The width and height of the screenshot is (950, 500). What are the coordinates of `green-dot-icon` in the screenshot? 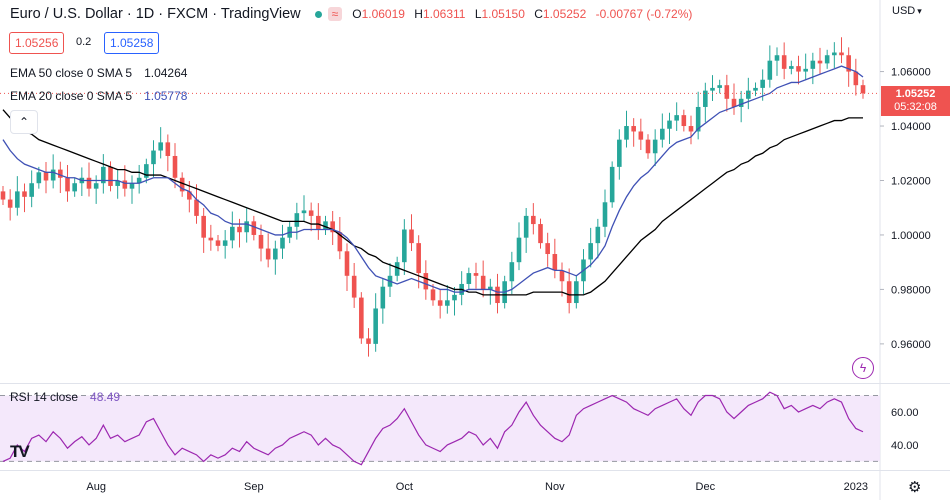 It's located at (318, 14).